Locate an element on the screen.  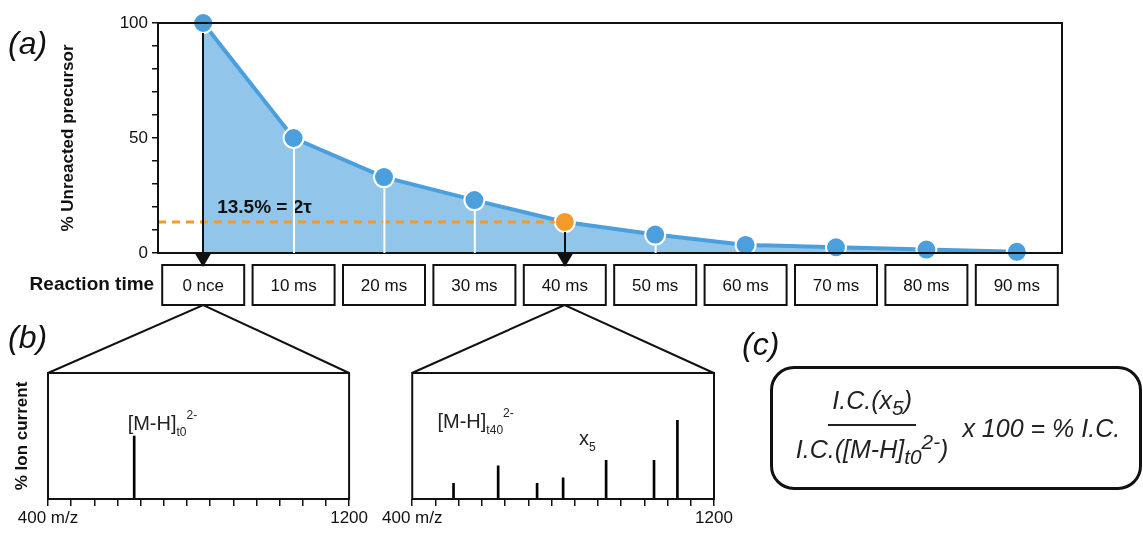
chart-title: (b) is located at coordinates (28, 337).